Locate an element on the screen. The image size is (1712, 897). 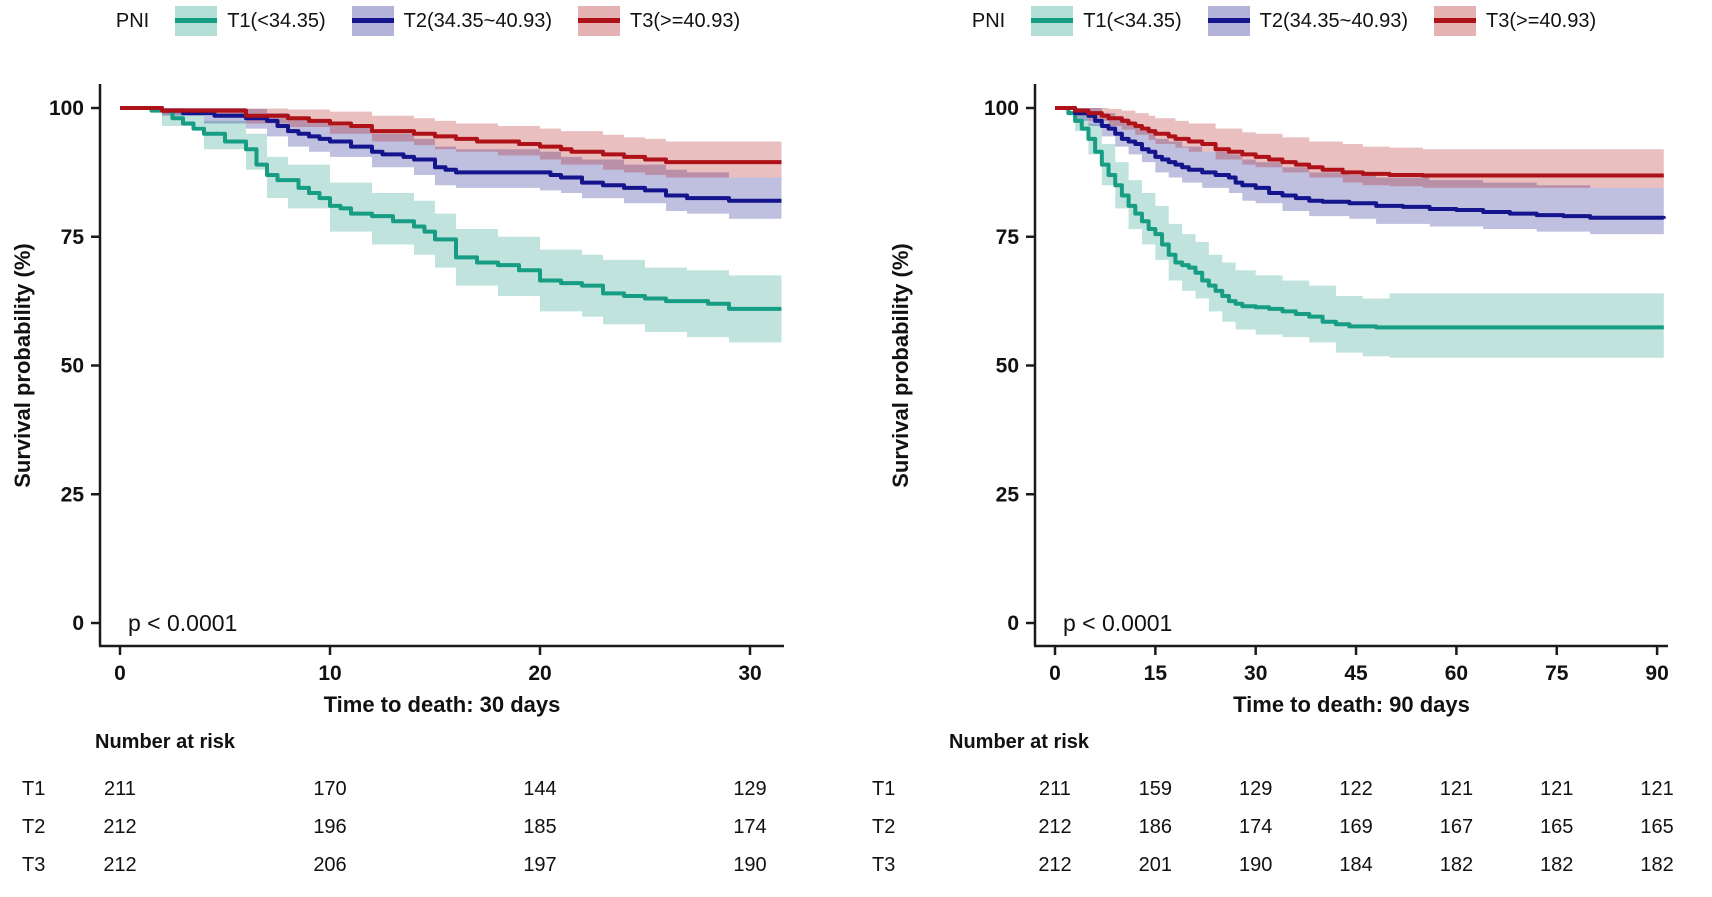
x-tick-label: 60 is located at coordinates (1456, 673).